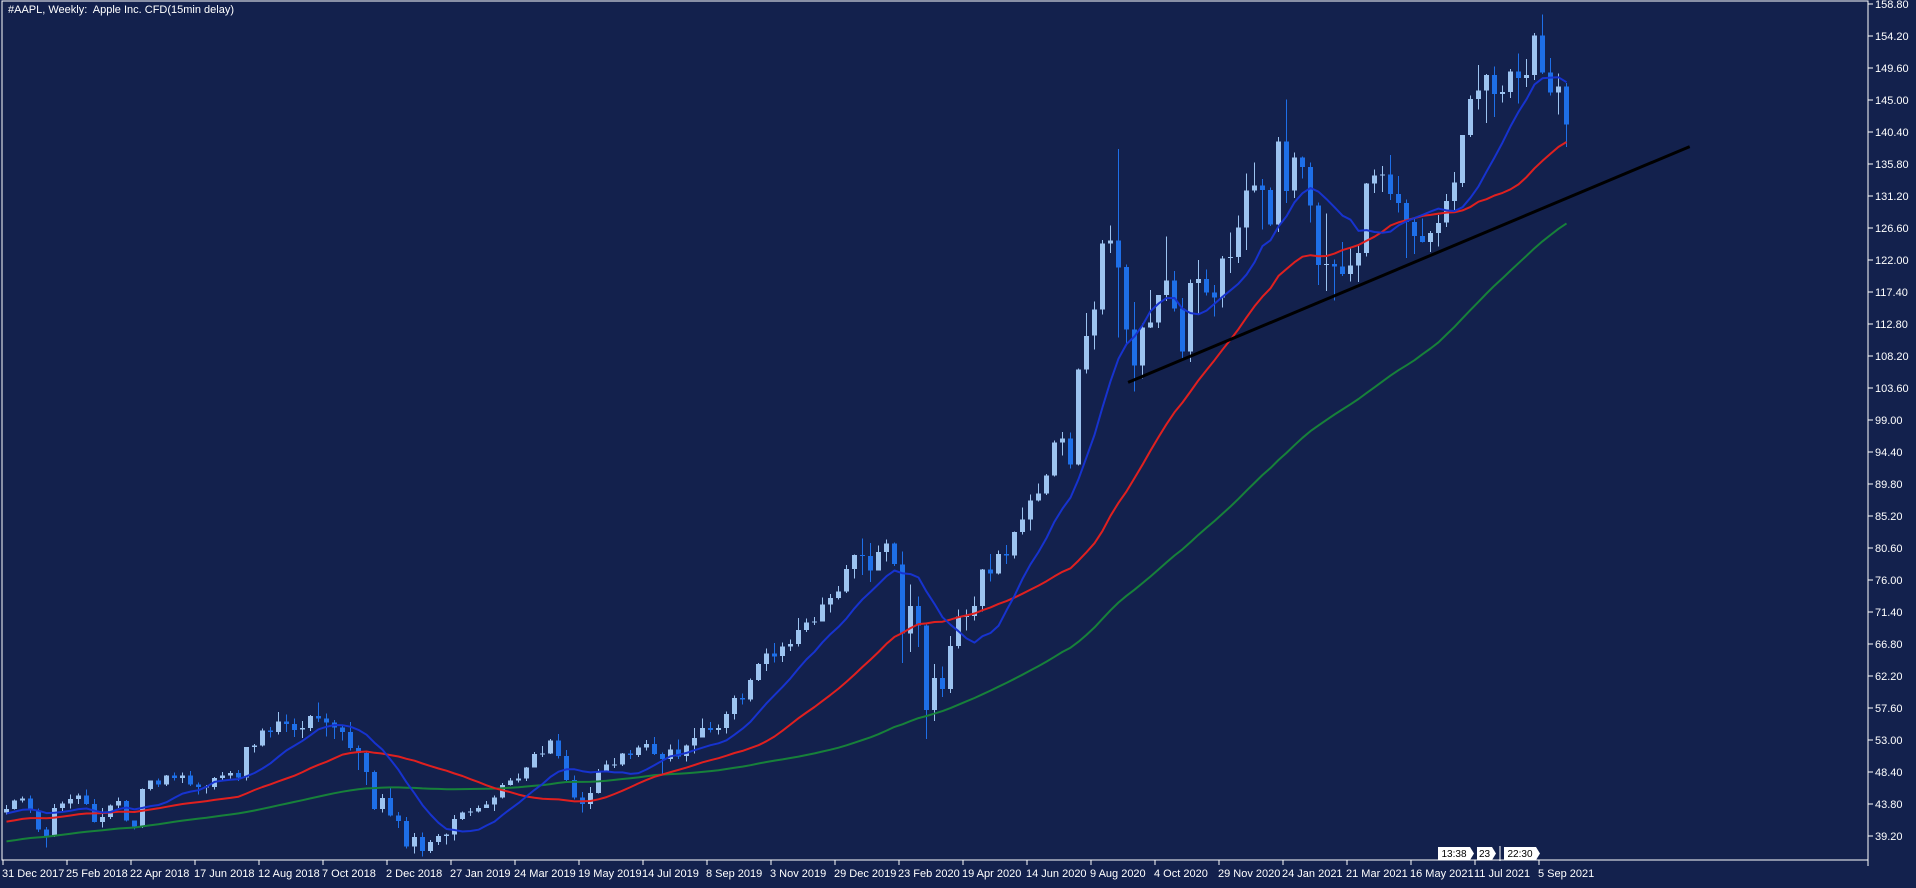 This screenshot has width=1916, height=888. I want to click on trendline, so click(1409, 264).